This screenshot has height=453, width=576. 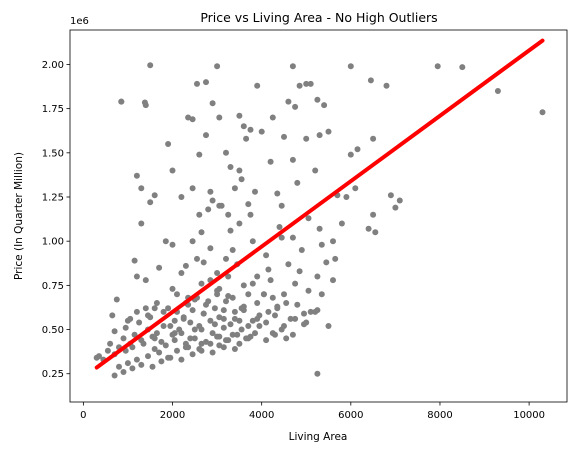 I want to click on x-axis: 0 2000 4000 6000 8000 10000, so click(x=312, y=411).